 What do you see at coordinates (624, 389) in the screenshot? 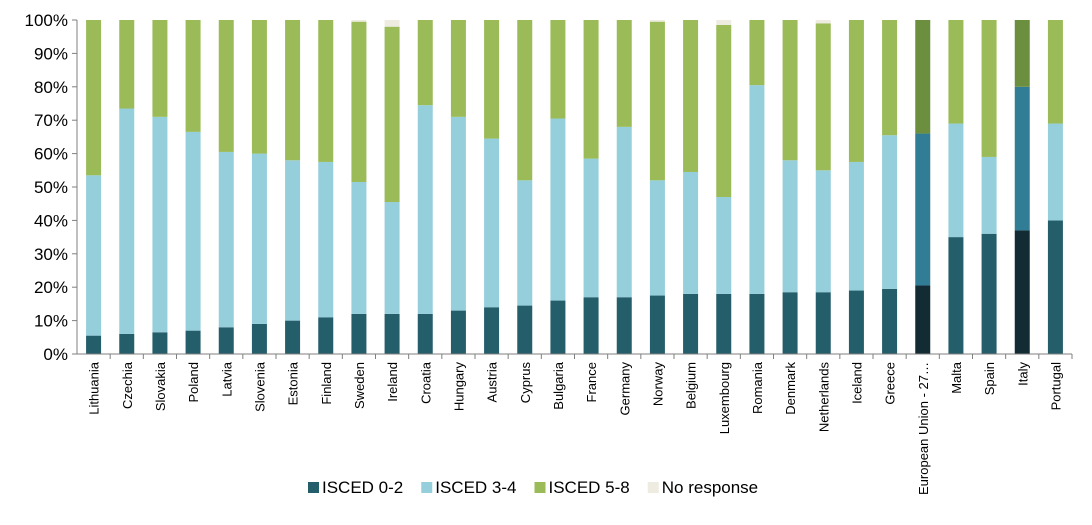
I see `x-tick-label: Germany` at bounding box center [624, 389].